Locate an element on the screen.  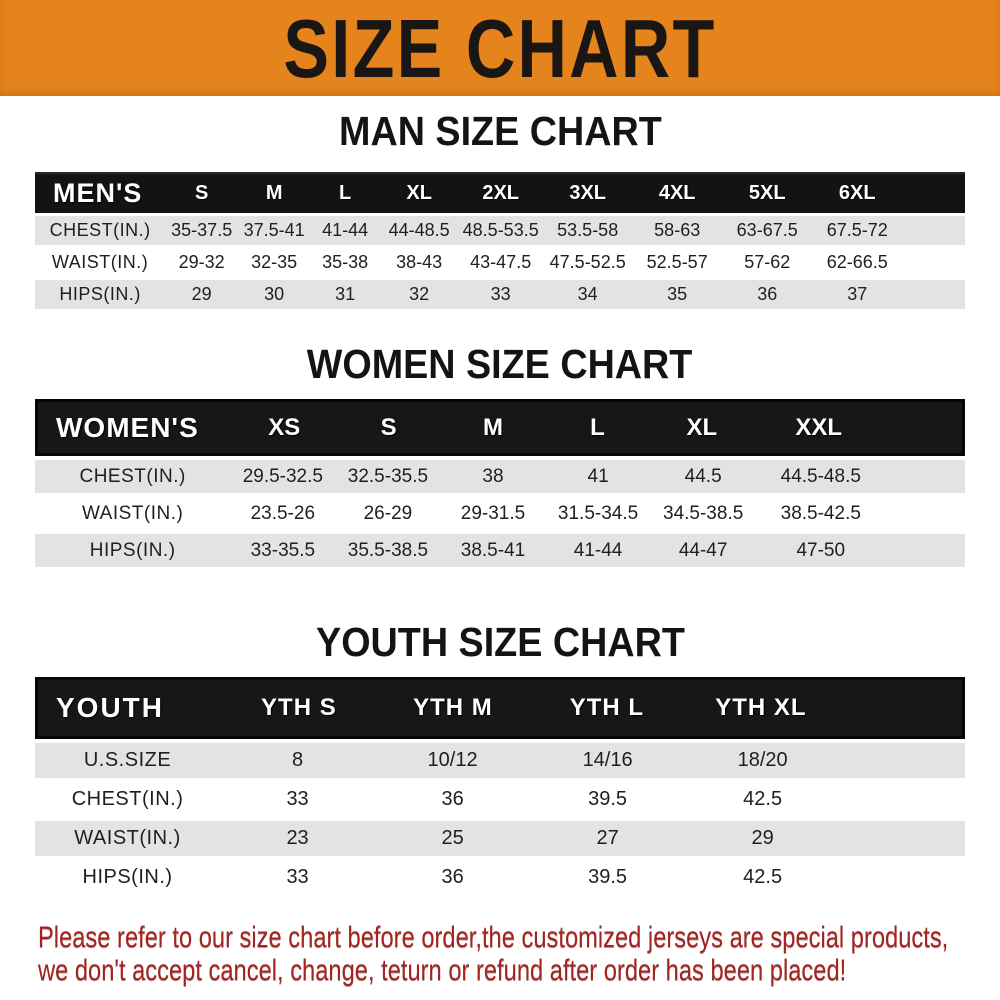
size-value: 67.5-72 is located at coordinates (857, 230).